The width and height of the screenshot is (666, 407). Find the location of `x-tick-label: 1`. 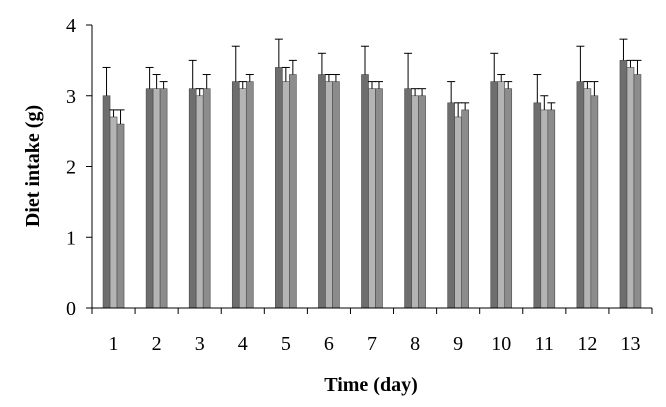

x-tick-label: 1 is located at coordinates (114, 344).